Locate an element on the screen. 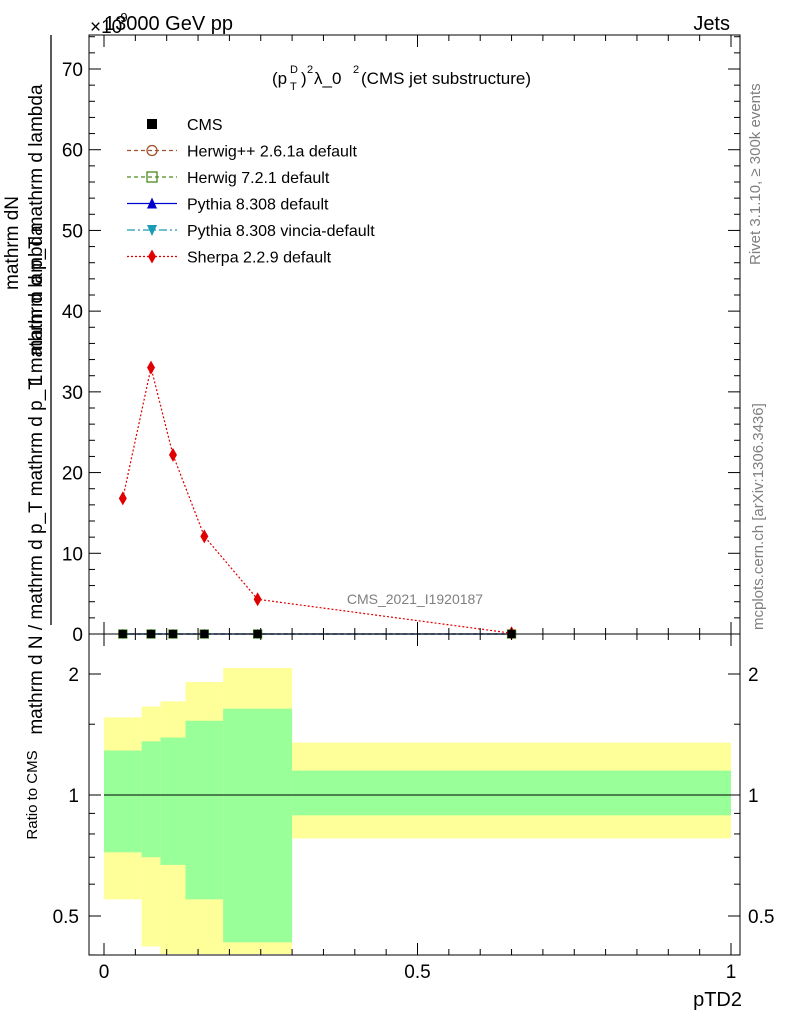 The image size is (786, 1024). legend-label: CMS is located at coordinates (205, 125).